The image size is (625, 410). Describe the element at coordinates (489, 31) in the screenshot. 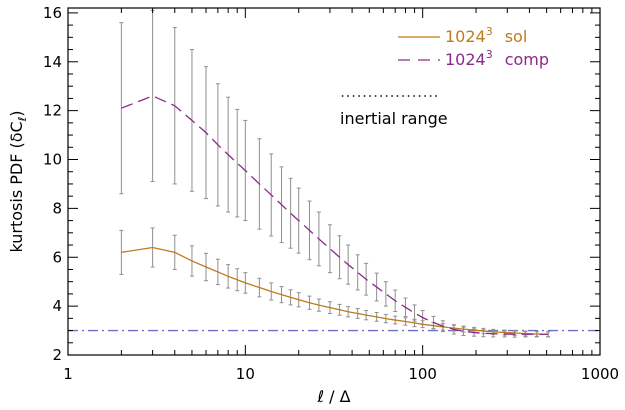

I see `legend-label-sol-sup: 3` at that location.